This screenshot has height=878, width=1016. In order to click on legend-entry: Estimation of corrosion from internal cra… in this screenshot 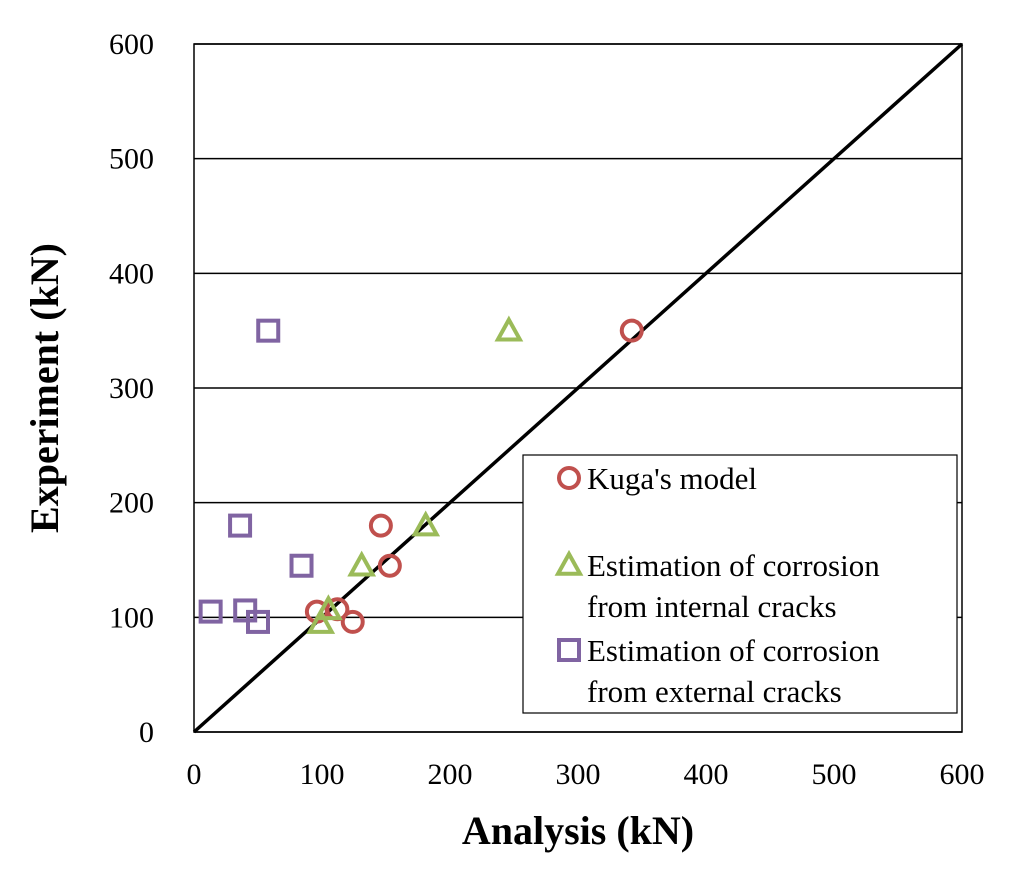, I will do `click(717, 586)`.